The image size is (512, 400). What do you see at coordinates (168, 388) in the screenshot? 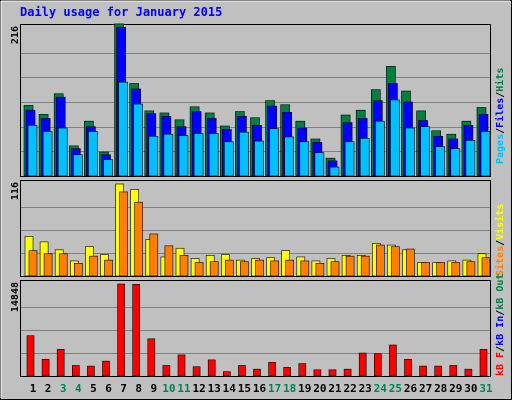
I see `x-tick-label: 10` at bounding box center [168, 388].